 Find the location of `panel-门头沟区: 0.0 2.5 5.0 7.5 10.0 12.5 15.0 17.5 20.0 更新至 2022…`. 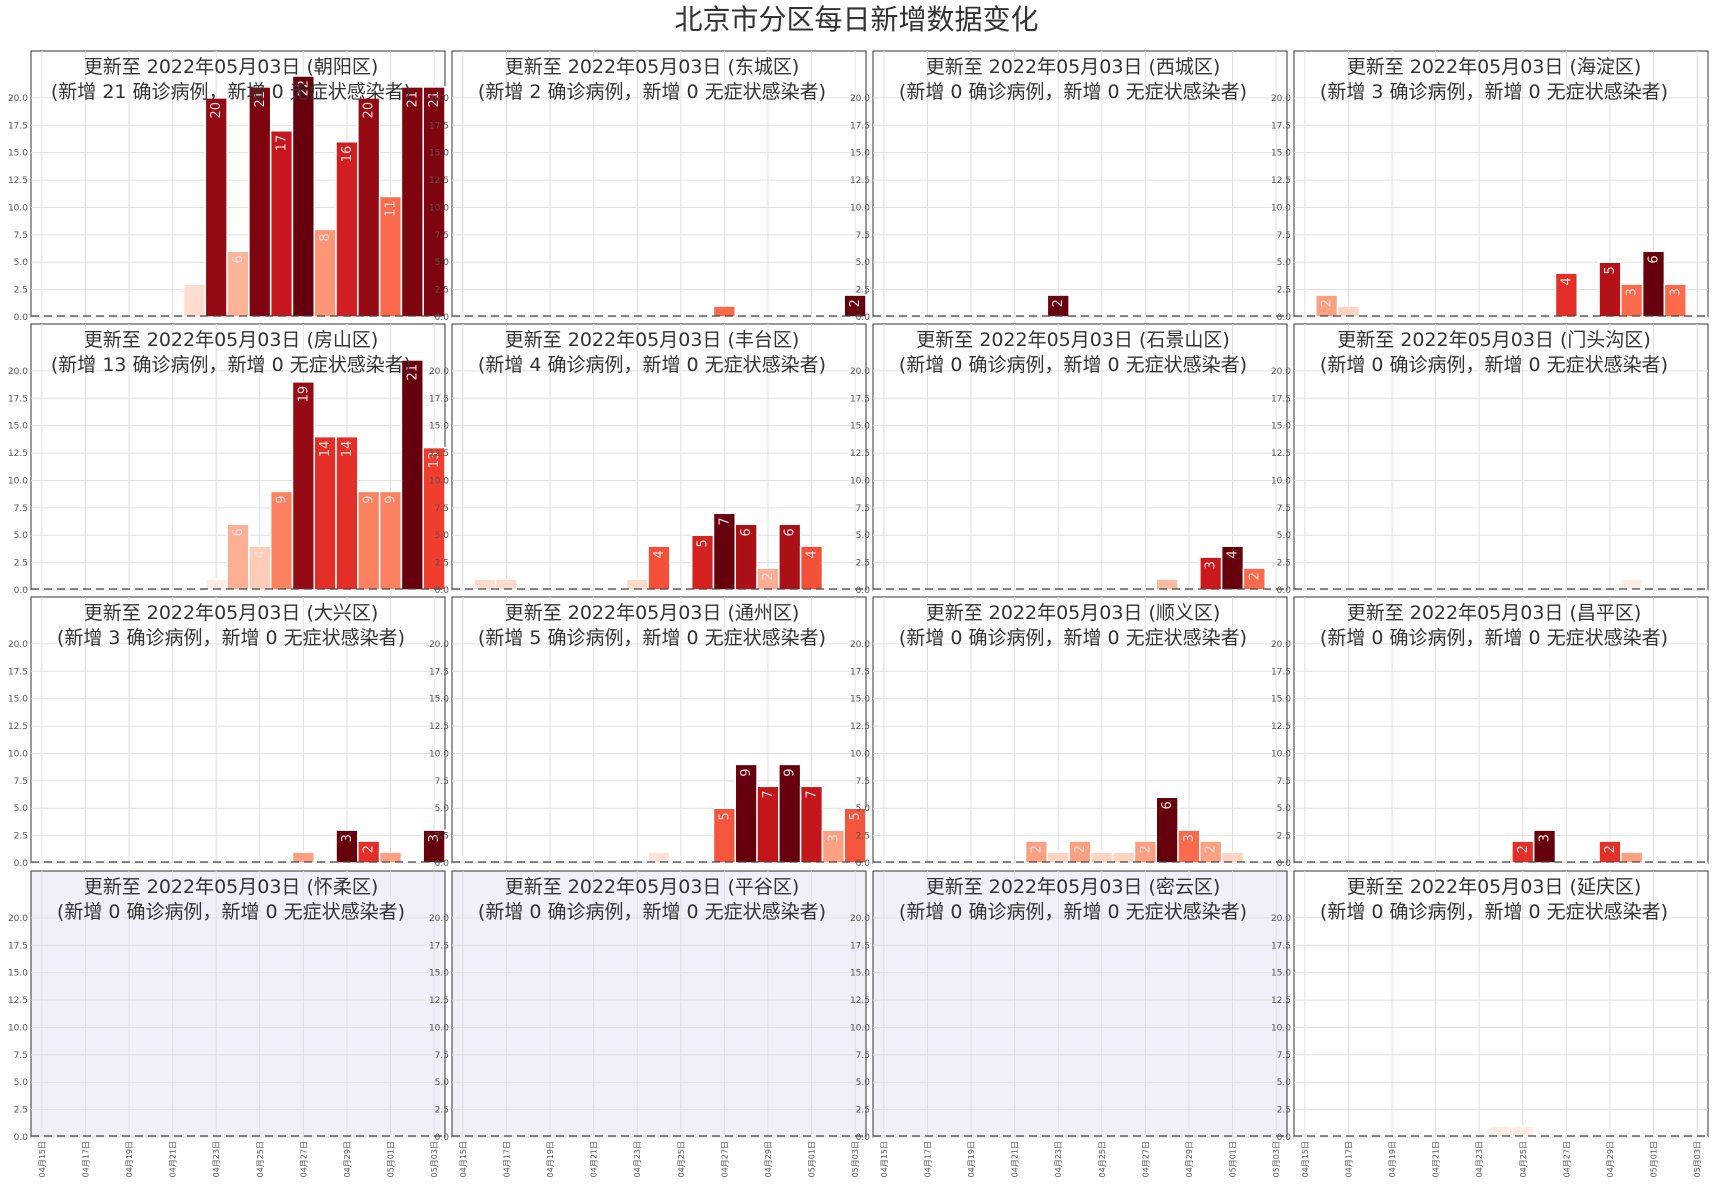

panel-门头沟区: 0.0 2.5 5.0 7.5 10.0 12.5 15.0 17.5 20.0 更新至 2022… is located at coordinates (1490, 459).